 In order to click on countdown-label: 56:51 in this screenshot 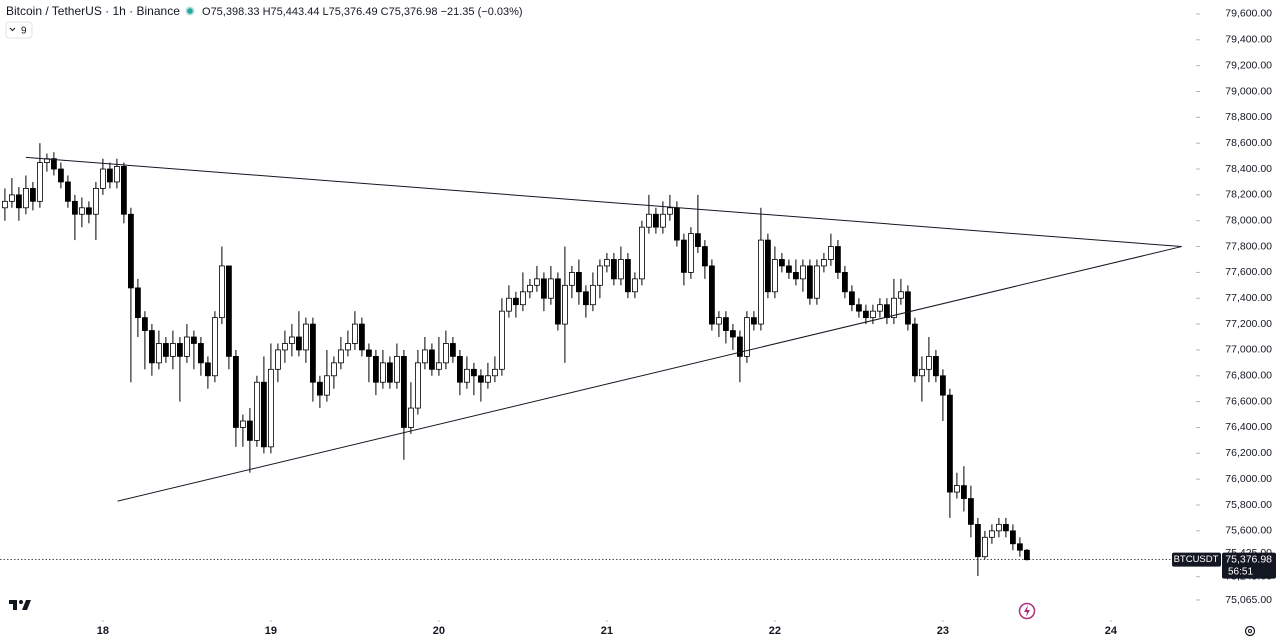, I will do `click(1240, 571)`.